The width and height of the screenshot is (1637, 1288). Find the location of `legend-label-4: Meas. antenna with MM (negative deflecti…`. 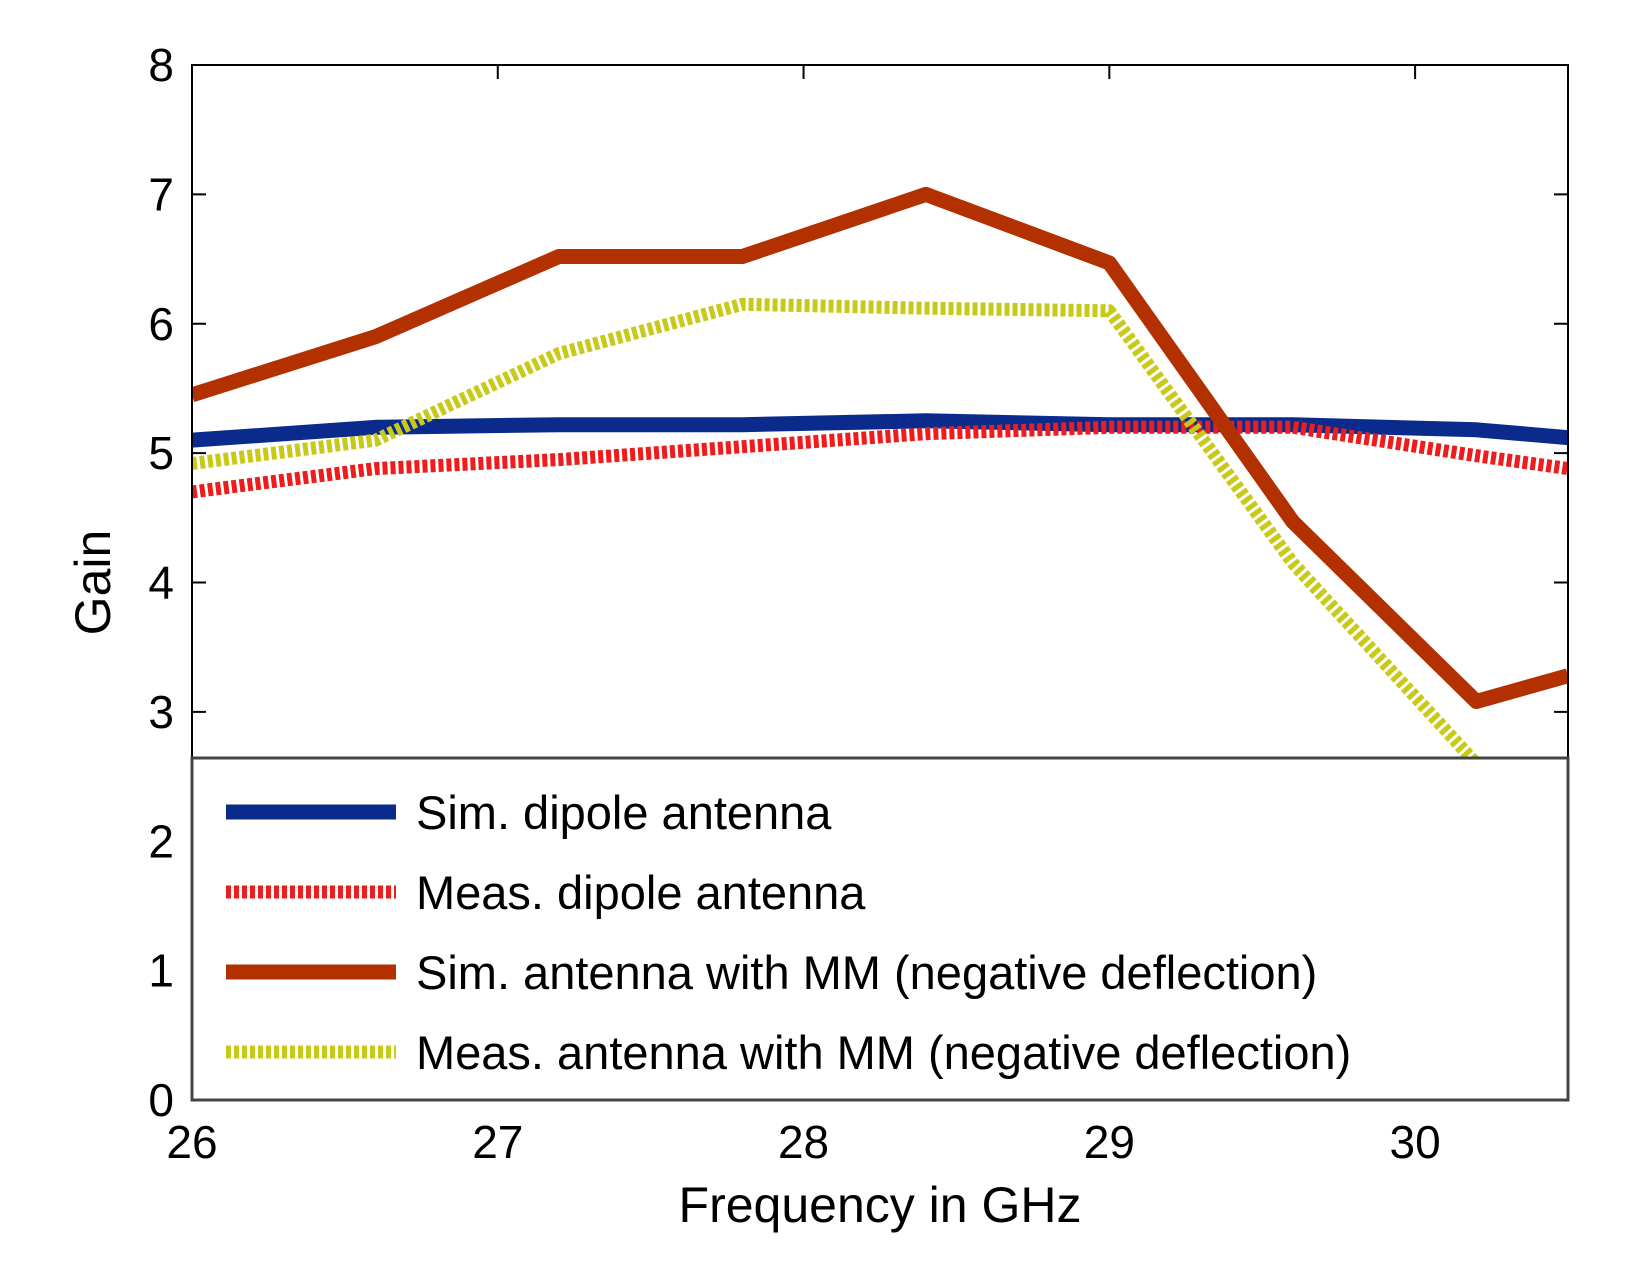

legend-label-4: Meas. antenna with MM (negative deflecti… is located at coordinates (883, 1052).